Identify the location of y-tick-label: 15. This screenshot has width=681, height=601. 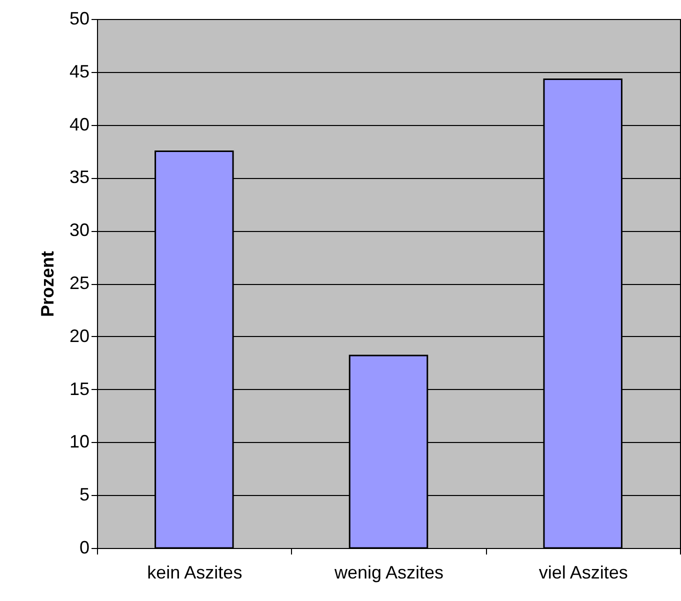
(79, 388).